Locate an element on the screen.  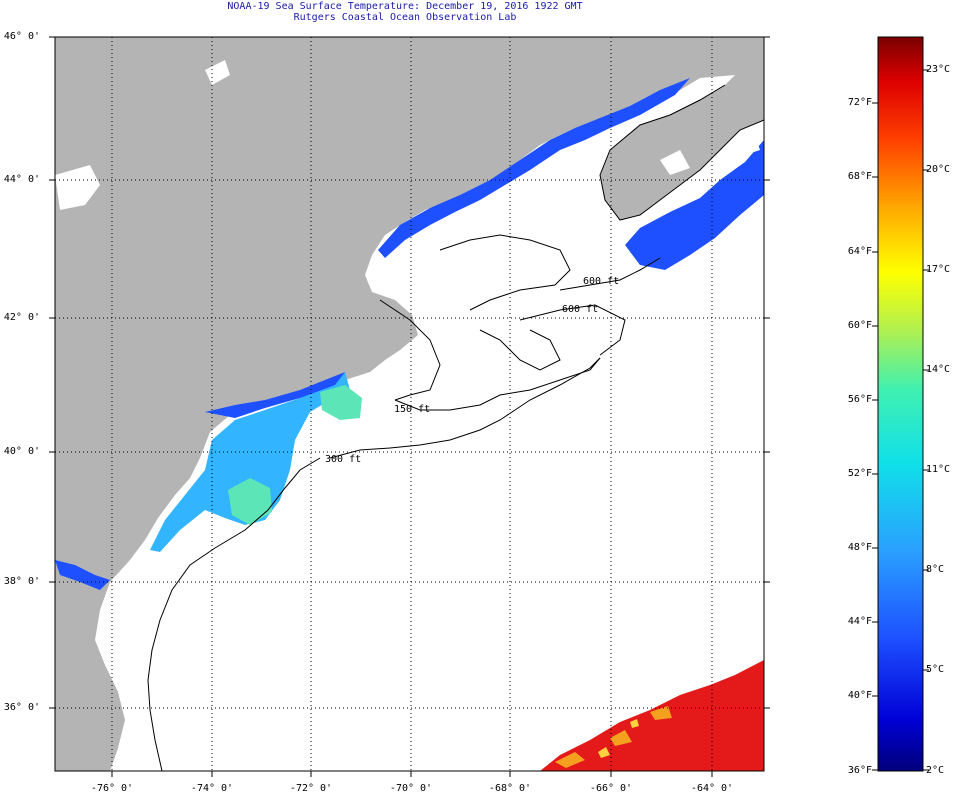
contour-label-600ft-b: 600 ft is located at coordinates (580, 309).